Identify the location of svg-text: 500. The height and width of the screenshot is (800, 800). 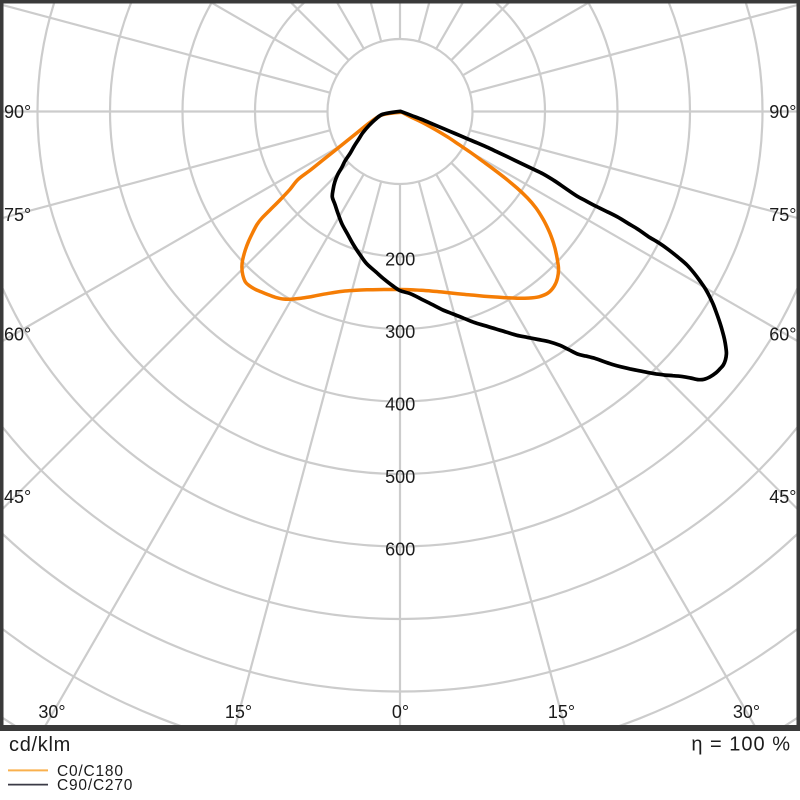
(400, 477).